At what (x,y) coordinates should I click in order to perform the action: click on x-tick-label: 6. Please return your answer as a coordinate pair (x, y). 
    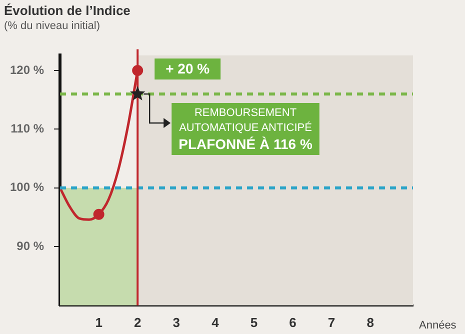
    Looking at the image, I should click on (292, 322).